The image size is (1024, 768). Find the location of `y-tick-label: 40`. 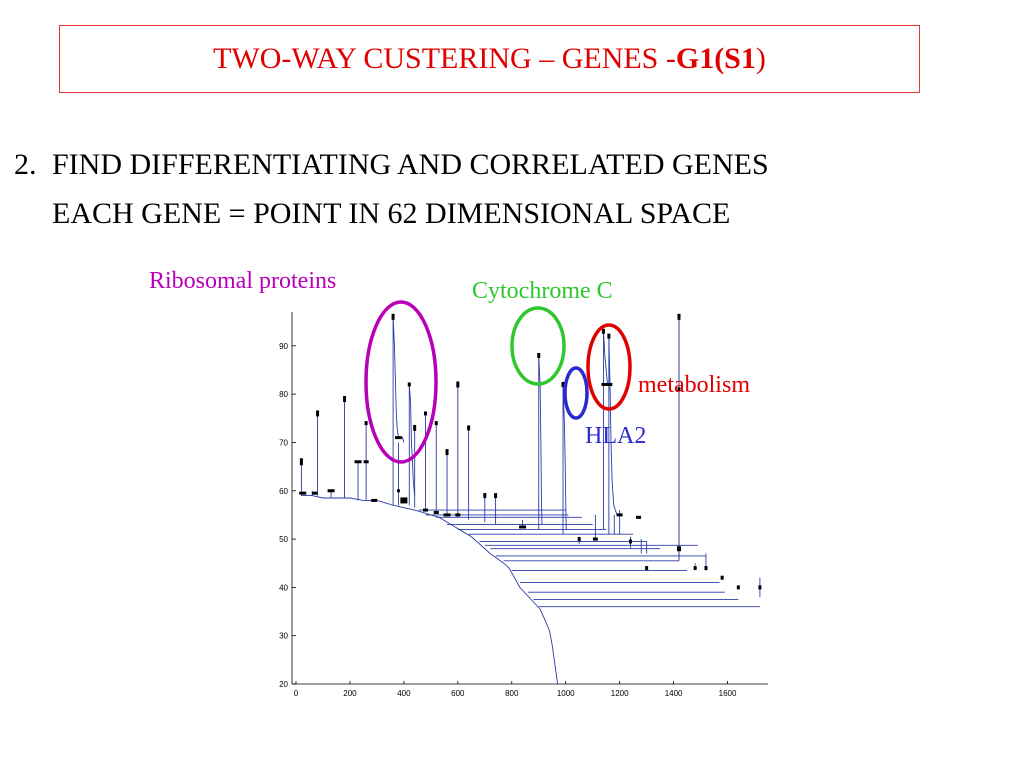

y-tick-label: 40 is located at coordinates (283, 587).